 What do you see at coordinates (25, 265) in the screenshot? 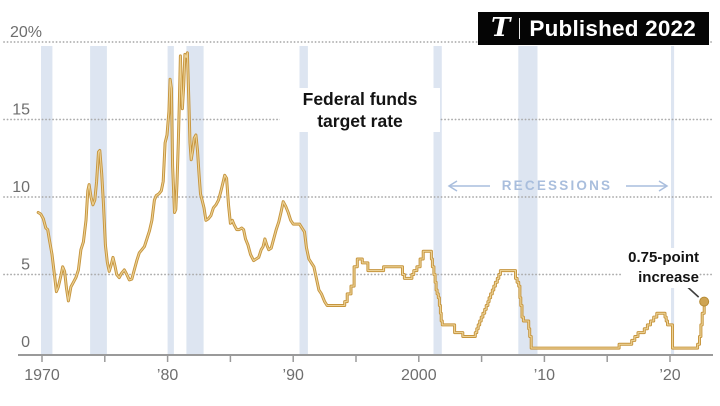
I see `y-axis-label: 5` at bounding box center [25, 265].